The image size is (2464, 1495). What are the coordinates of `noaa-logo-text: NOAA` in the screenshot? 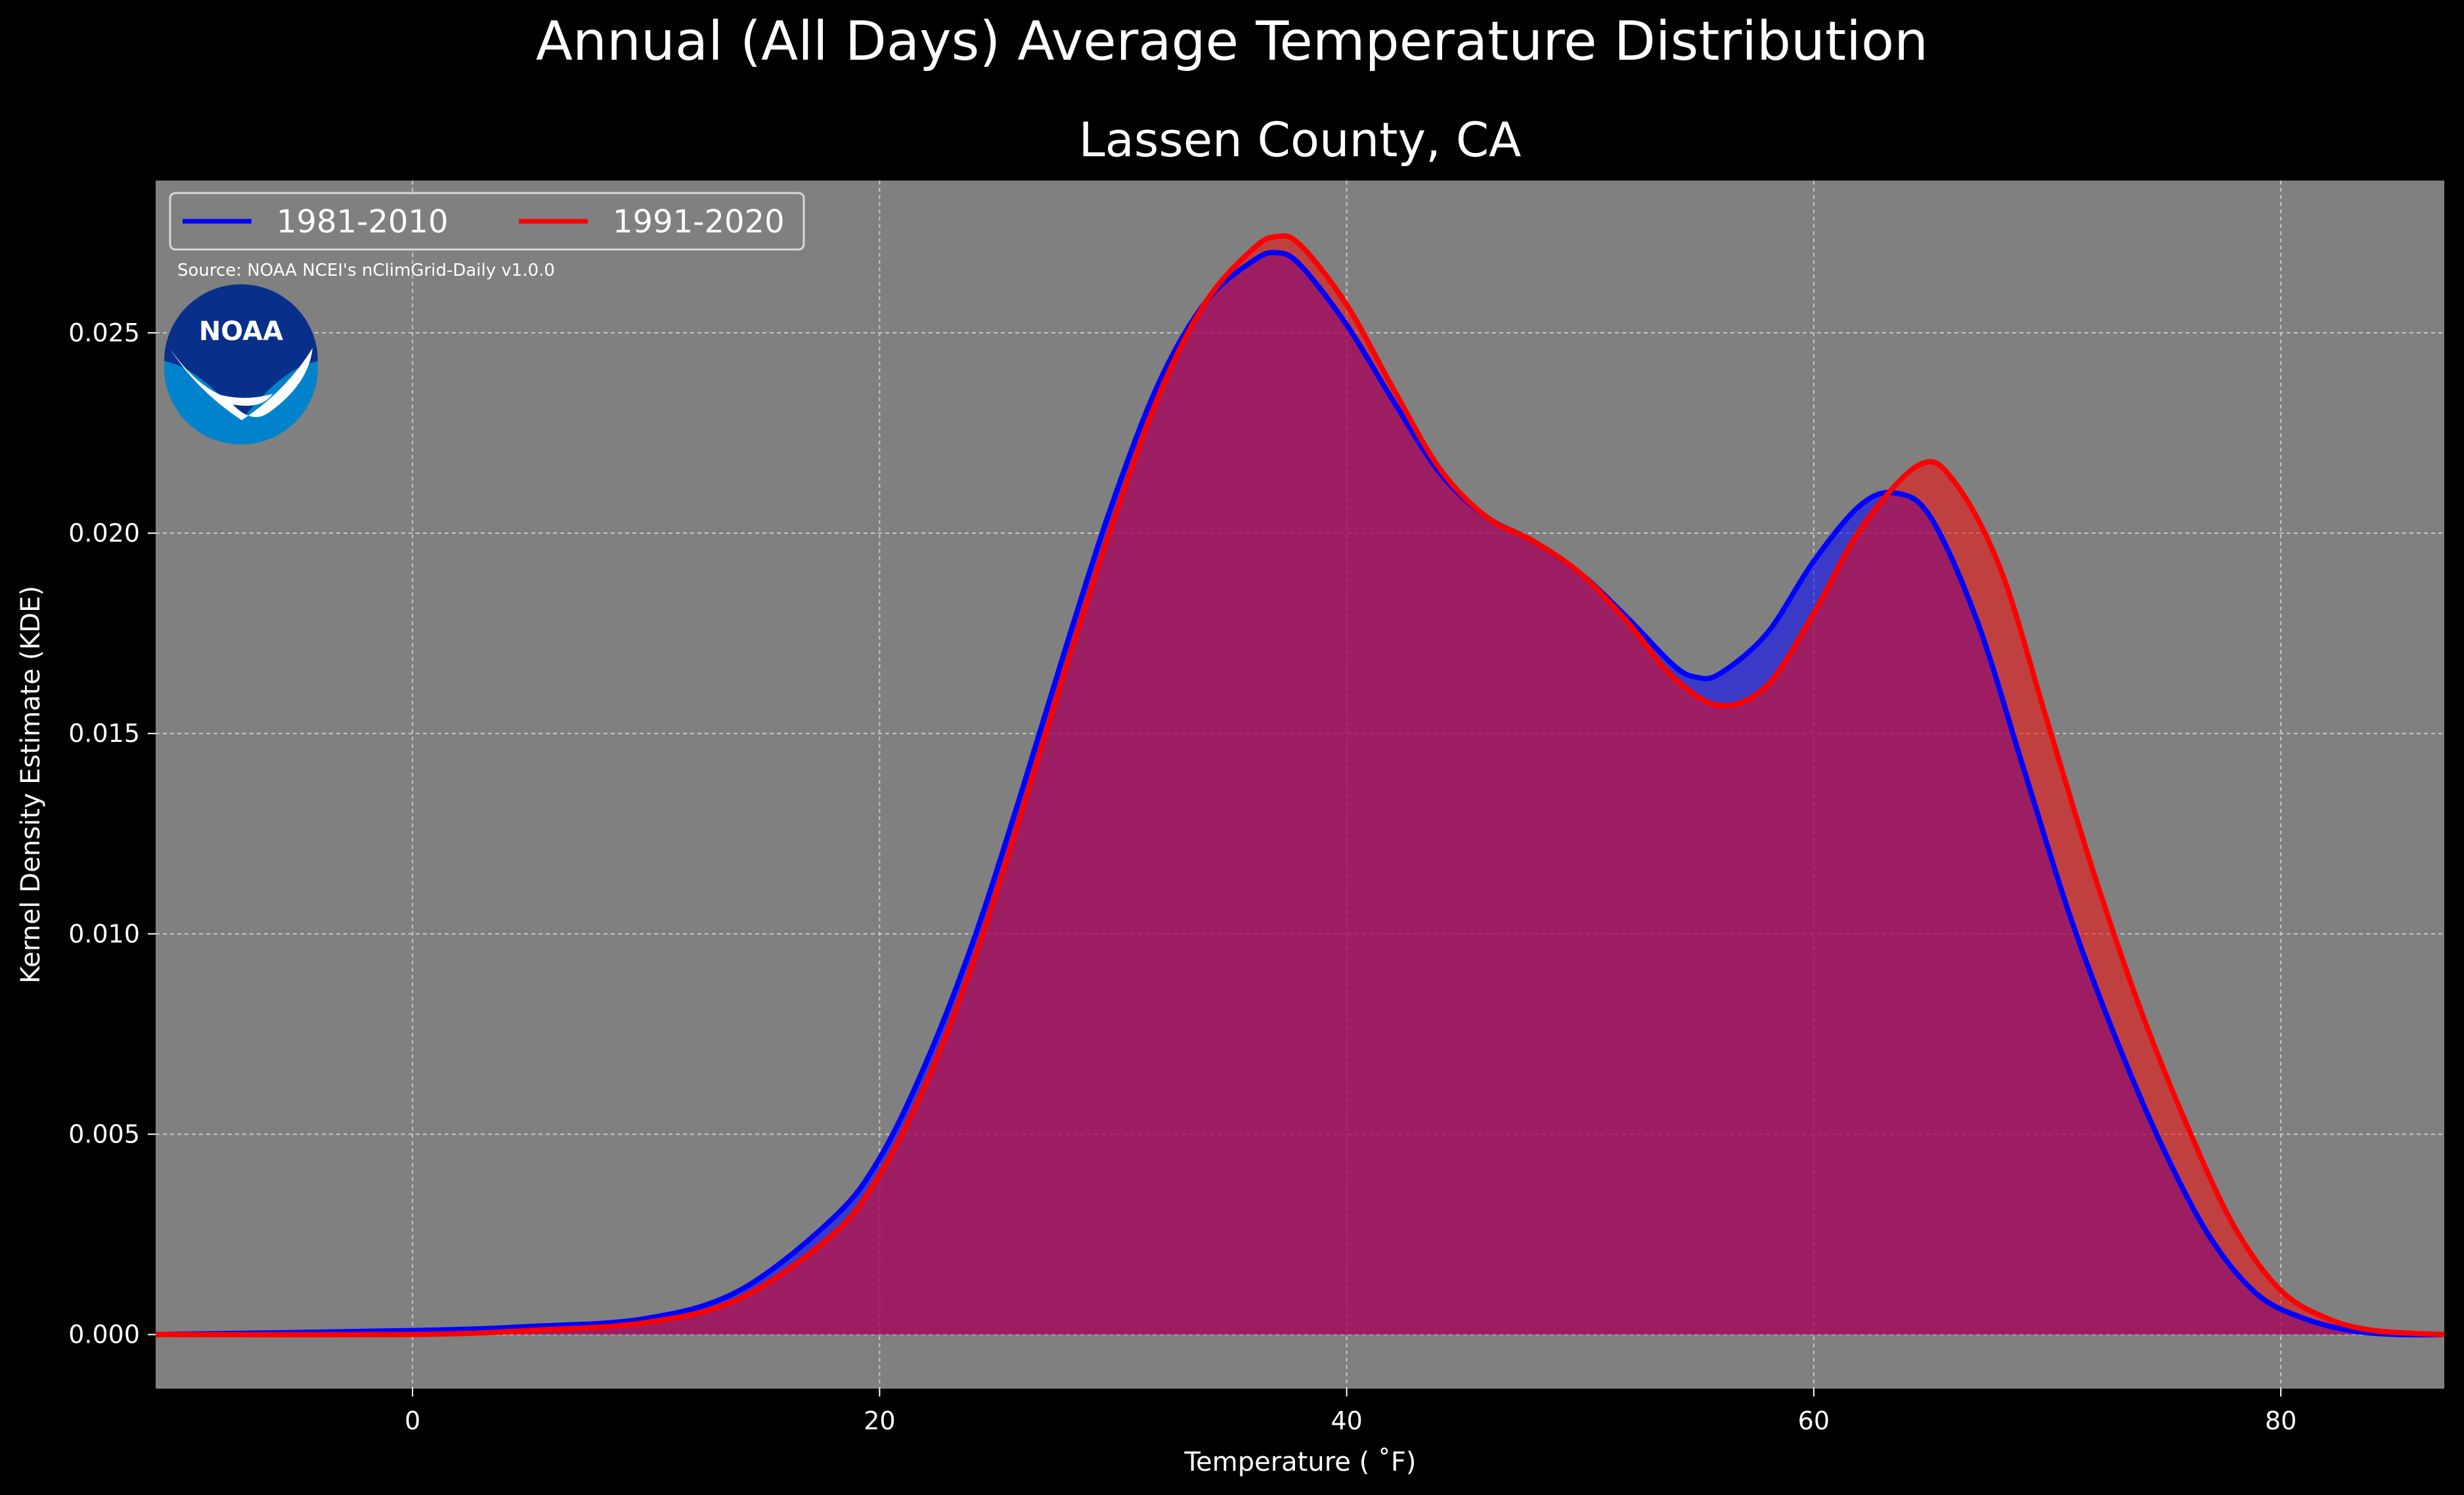 It's located at (241, 331).